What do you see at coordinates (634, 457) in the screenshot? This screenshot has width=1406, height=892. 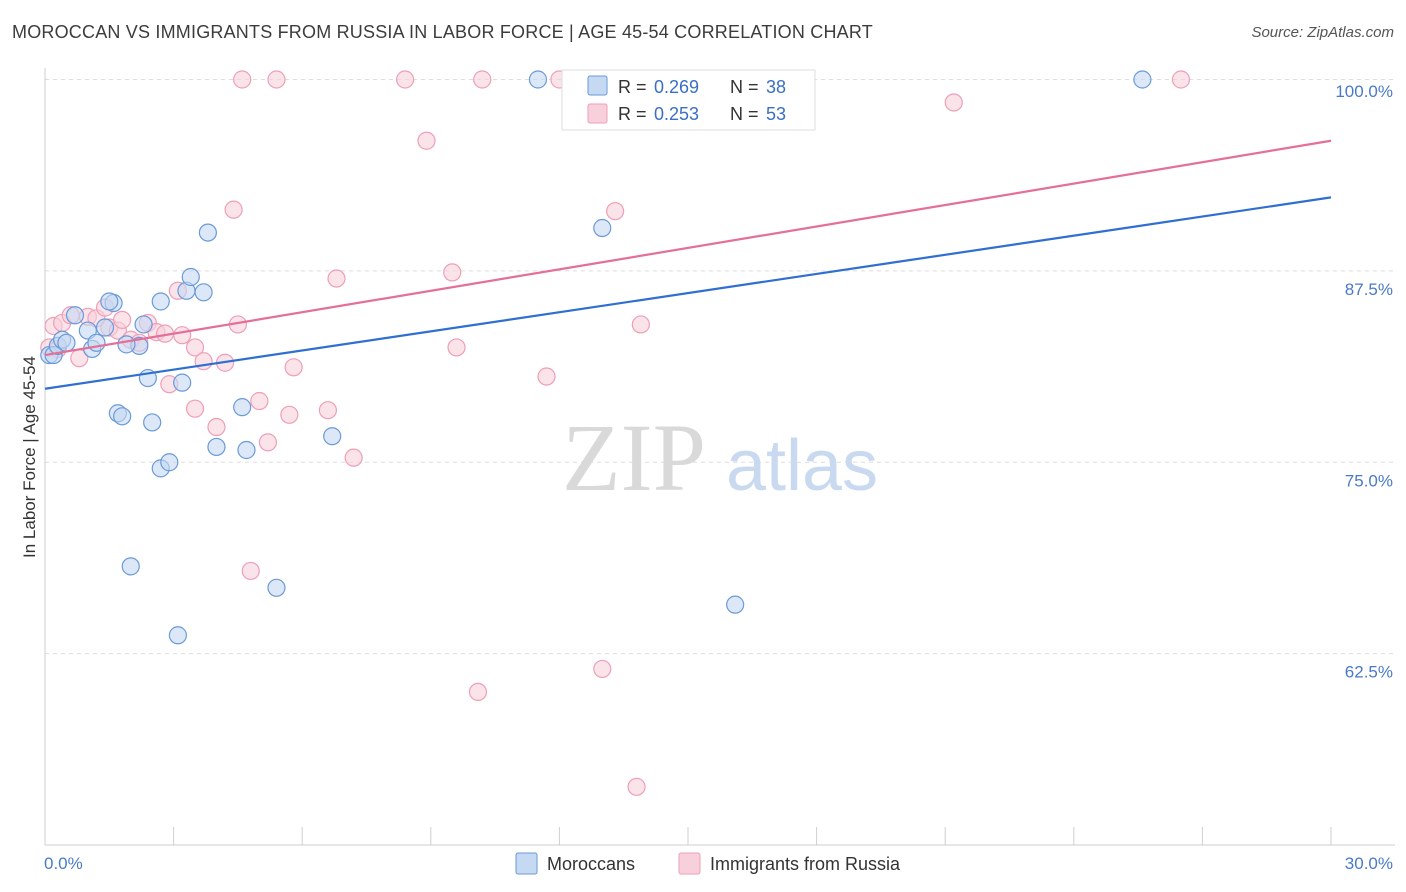 I see `watermark-zip: ZIP` at bounding box center [634, 457].